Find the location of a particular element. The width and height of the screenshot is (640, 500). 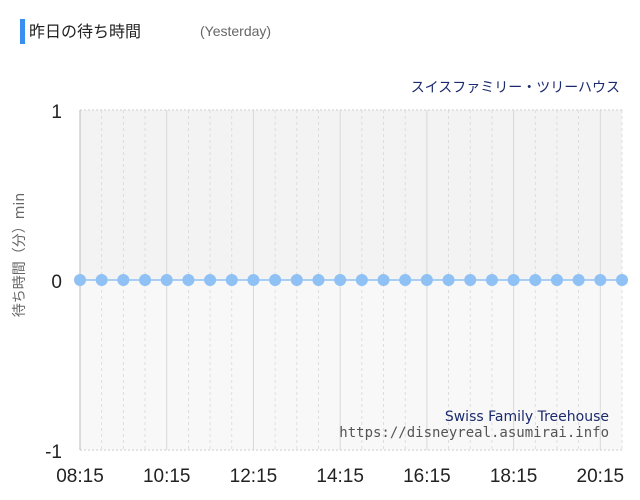

y-tick-label-1: 1 is located at coordinates (56, 112).